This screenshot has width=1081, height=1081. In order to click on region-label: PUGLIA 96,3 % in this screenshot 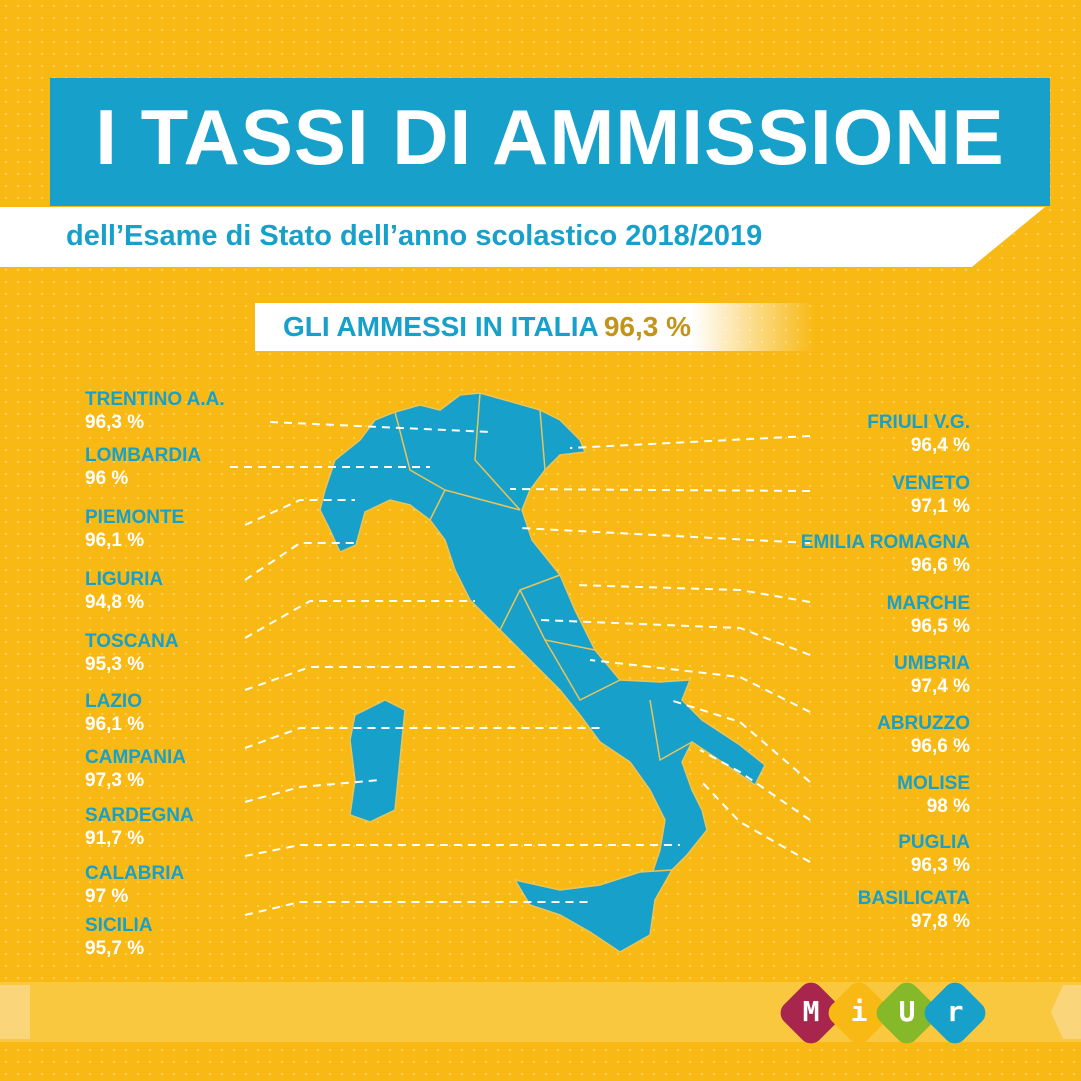, I will do `click(934, 854)`.